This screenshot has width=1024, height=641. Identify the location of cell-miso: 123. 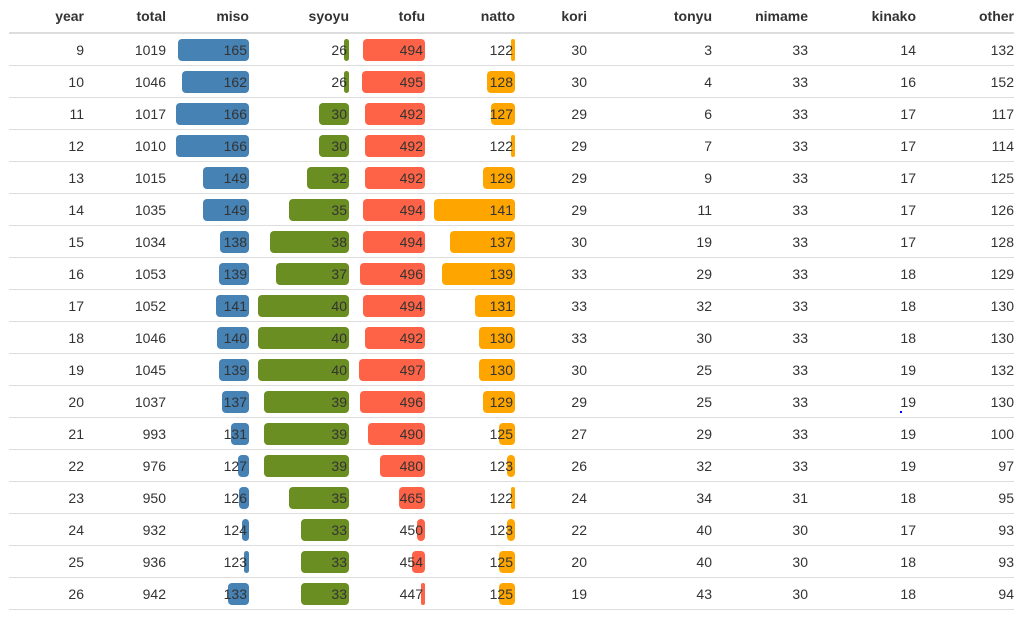
(207, 561).